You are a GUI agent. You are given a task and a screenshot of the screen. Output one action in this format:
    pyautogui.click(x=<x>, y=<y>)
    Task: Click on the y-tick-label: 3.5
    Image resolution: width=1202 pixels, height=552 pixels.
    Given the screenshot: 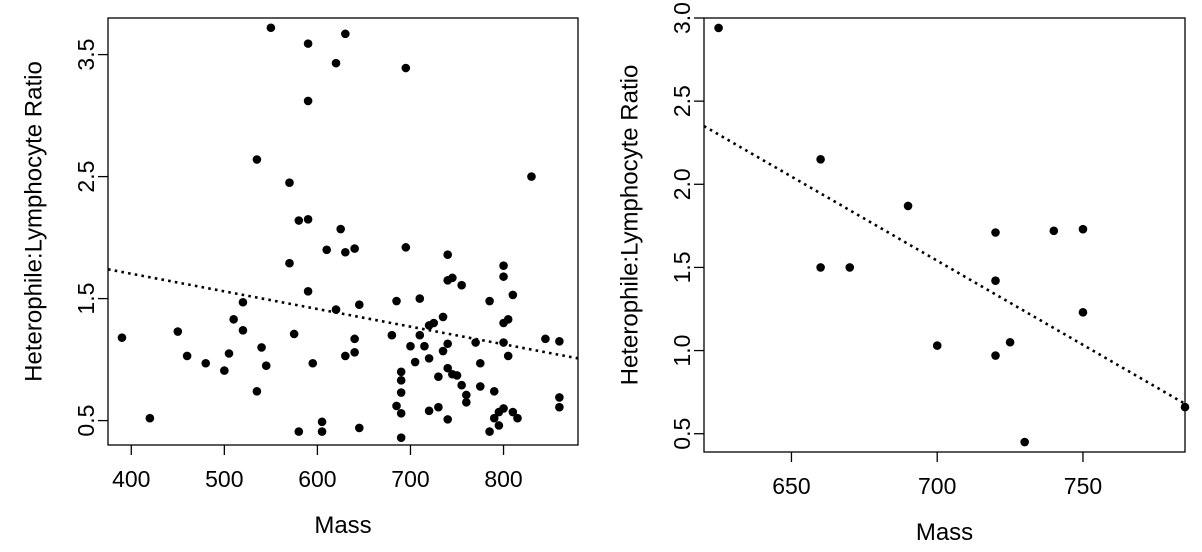 What is the action you would take?
    pyautogui.click(x=86, y=55)
    